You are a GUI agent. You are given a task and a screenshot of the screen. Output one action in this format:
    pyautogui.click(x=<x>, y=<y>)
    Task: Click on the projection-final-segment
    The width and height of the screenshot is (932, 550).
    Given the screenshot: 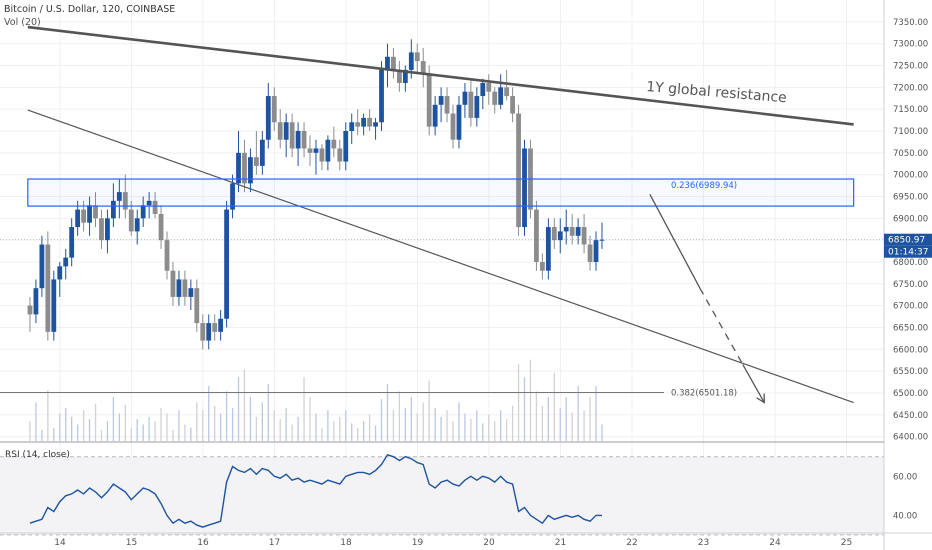 What is the action you would take?
    pyautogui.click(x=753, y=383)
    